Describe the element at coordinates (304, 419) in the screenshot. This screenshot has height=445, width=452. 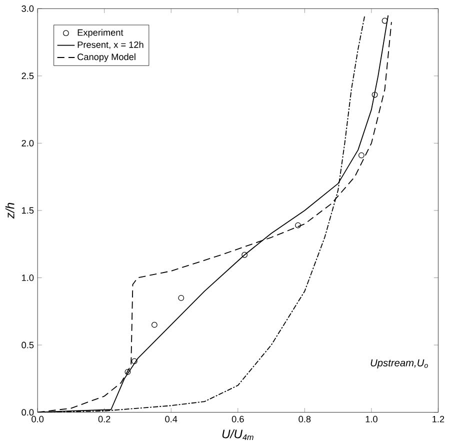
I see `x-tick-label: 0.8` at that location.